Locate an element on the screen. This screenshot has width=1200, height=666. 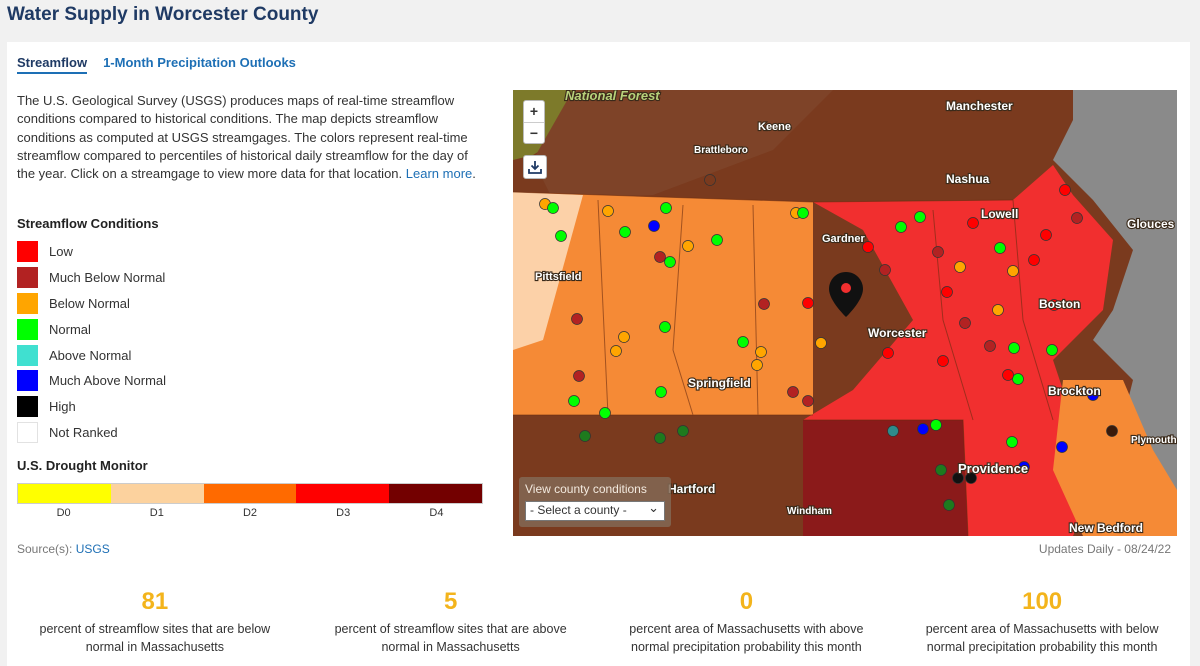
drought-seg-d1 is located at coordinates (157, 493).